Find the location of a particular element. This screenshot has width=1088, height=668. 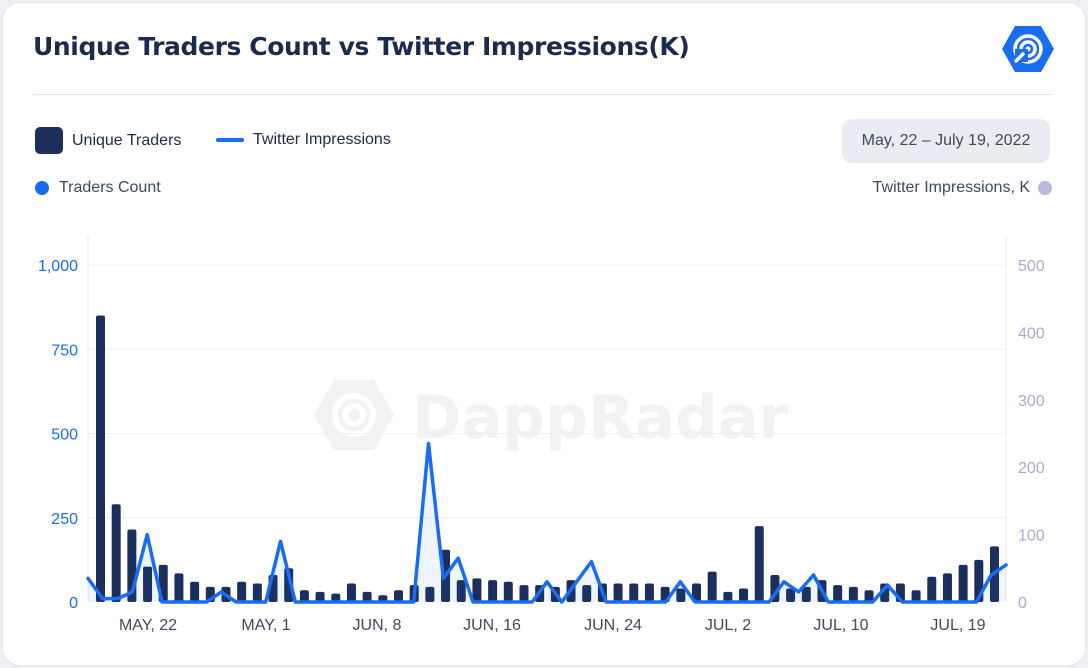

x-axis-tick-label: JUL, 2 is located at coordinates (728, 625).